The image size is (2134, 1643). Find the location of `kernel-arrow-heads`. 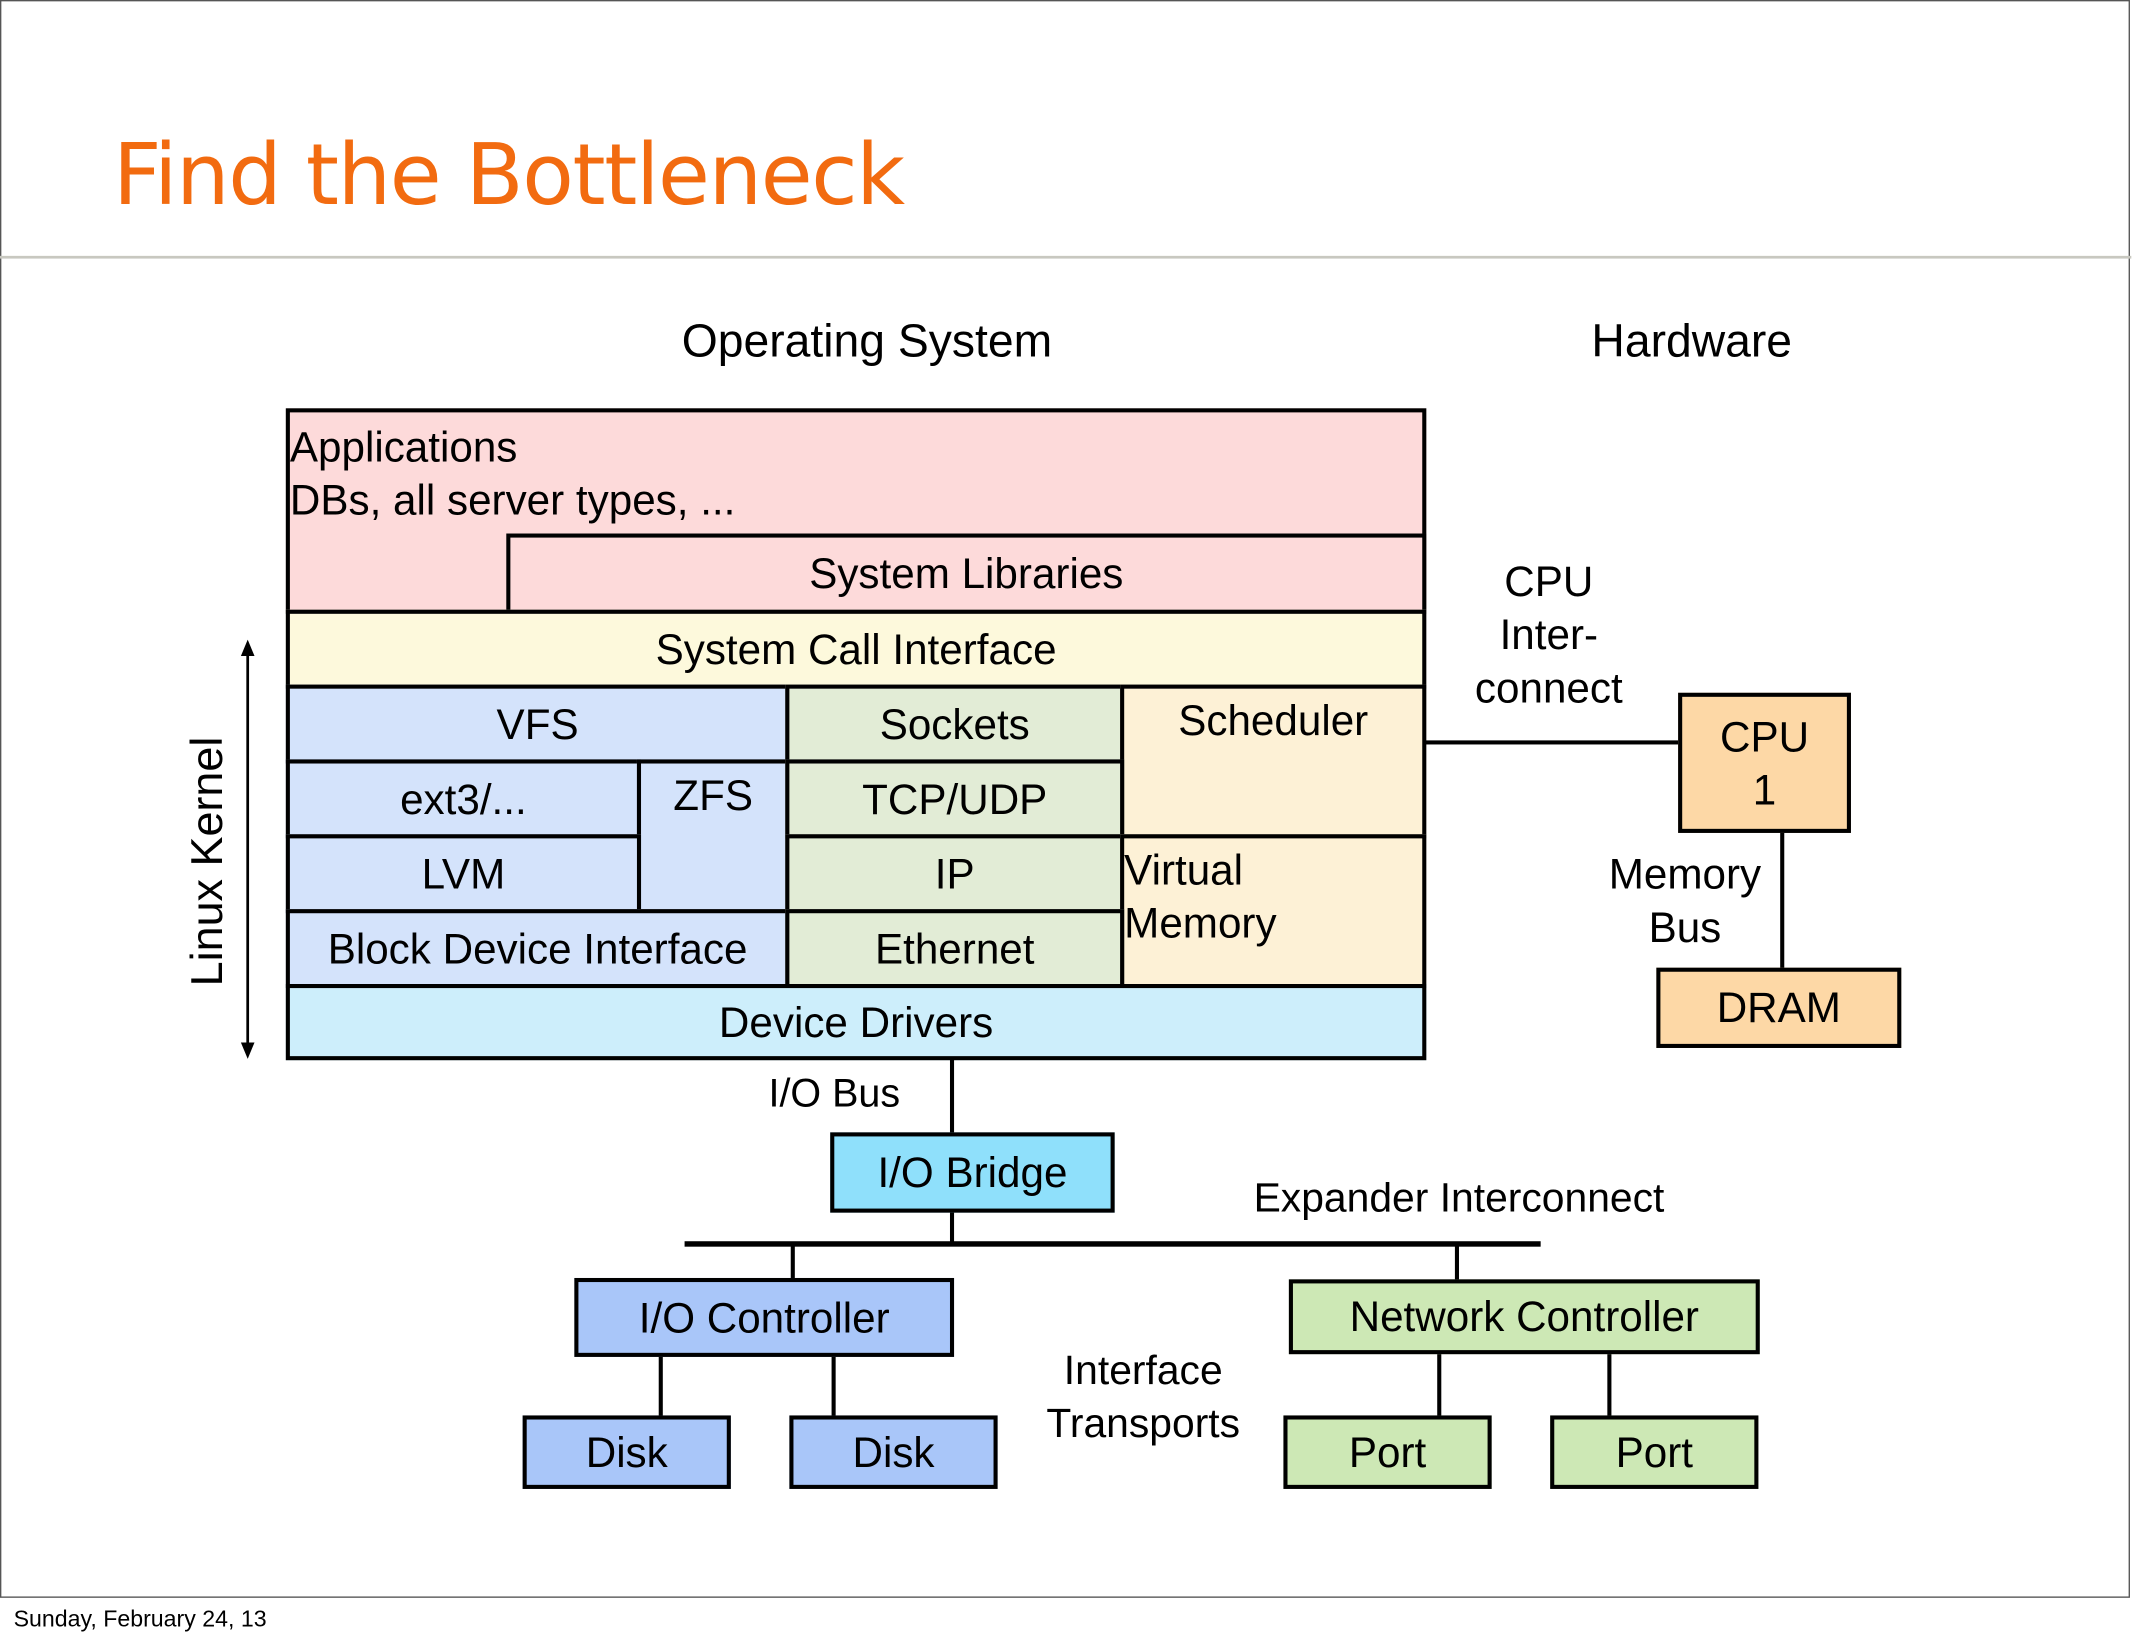

kernel-arrow-heads is located at coordinates (247, 849).